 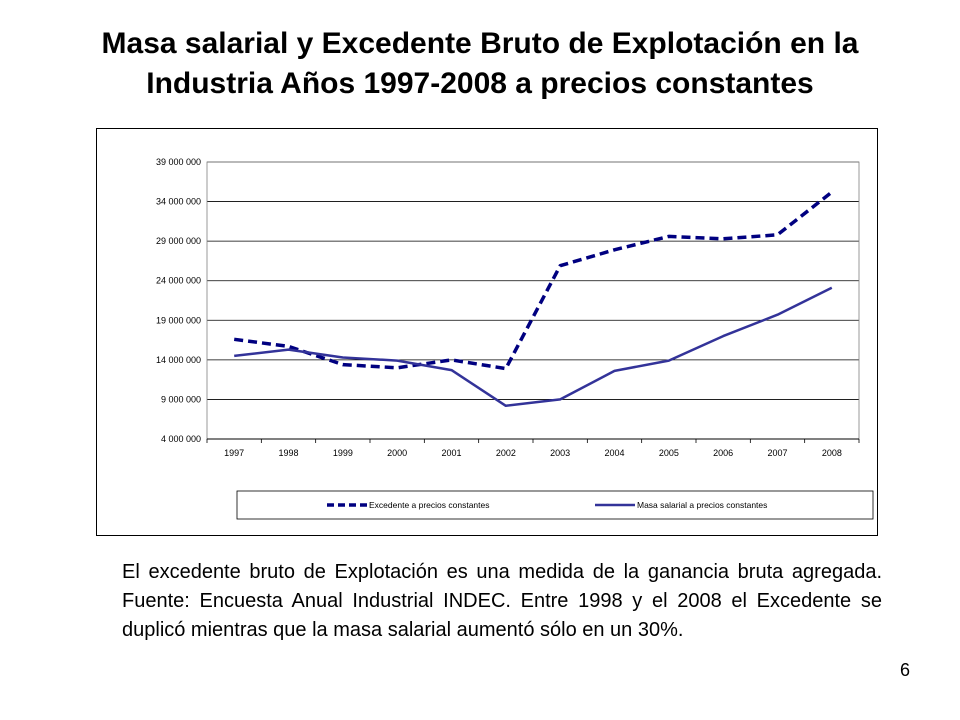 I want to click on y-tick-label: 39 000 000, so click(x=178, y=162).